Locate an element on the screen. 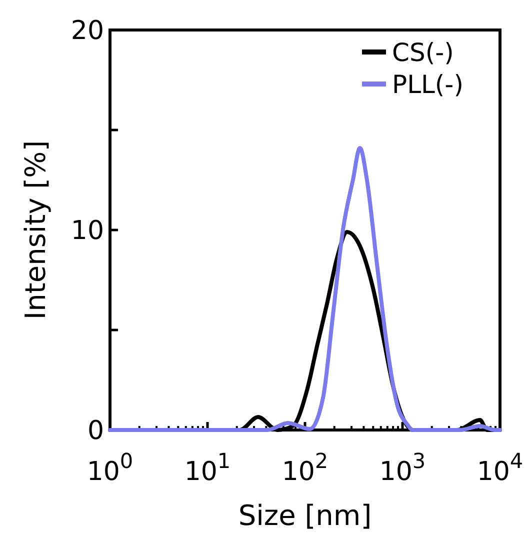  y-tick-label: 0 is located at coordinates (95, 431).